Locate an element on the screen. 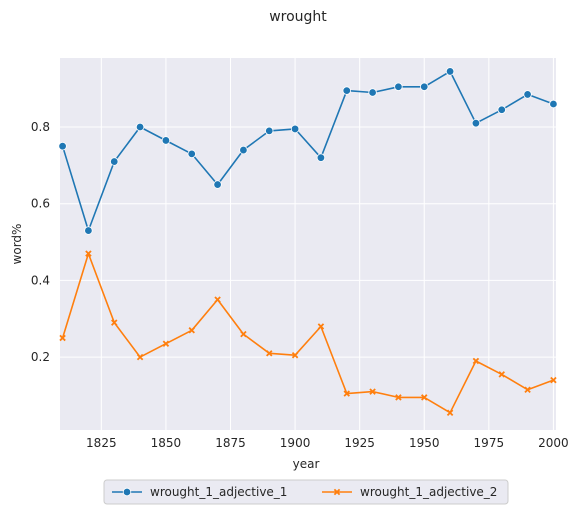  y-tick-label: 0.4 is located at coordinates (40, 280).